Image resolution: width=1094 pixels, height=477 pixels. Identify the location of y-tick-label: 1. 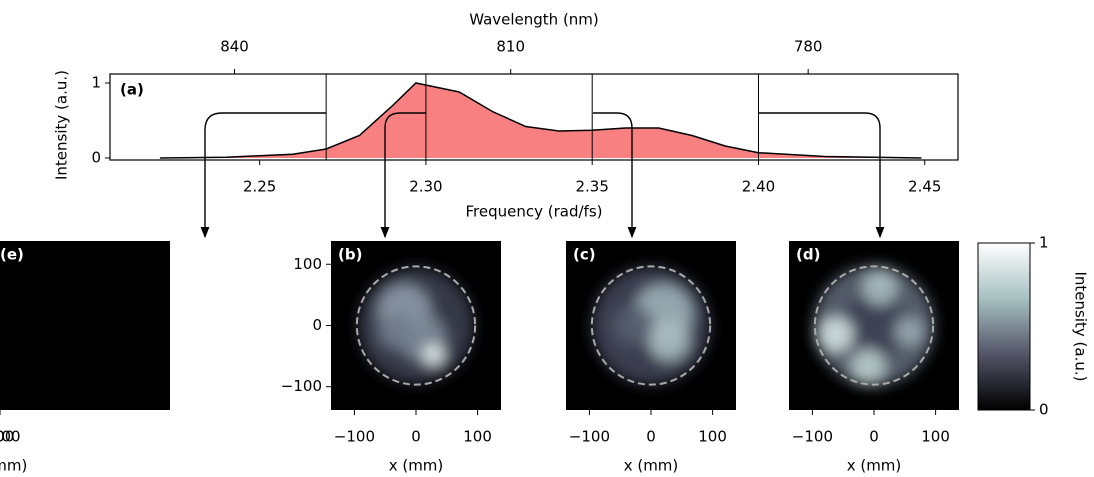
(96, 82).